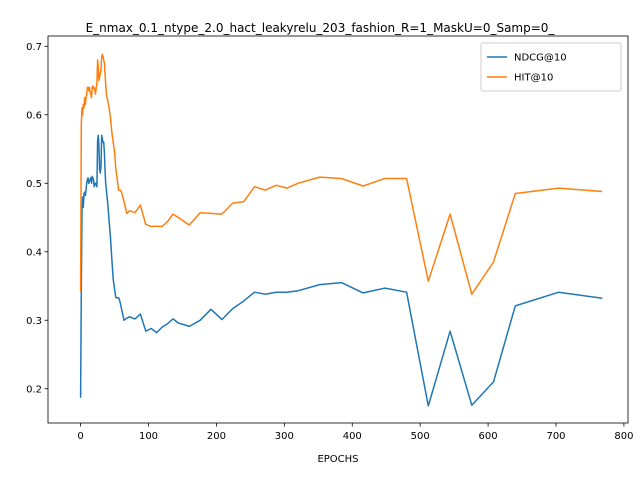 The width and height of the screenshot is (640, 480). I want to click on legend: NDCG@10 HIT@10, so click(551, 67).